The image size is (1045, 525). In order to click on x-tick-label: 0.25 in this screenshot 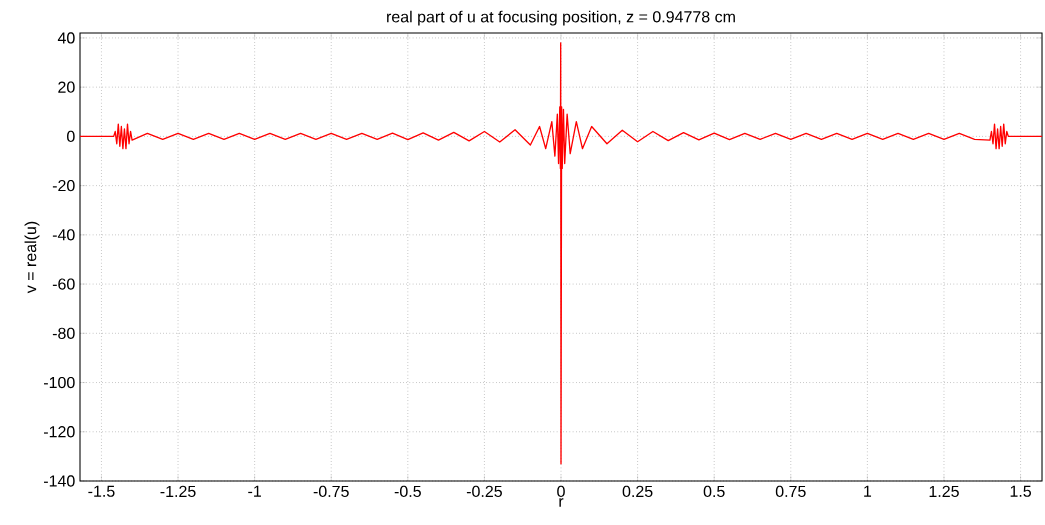, I will do `click(637, 491)`.